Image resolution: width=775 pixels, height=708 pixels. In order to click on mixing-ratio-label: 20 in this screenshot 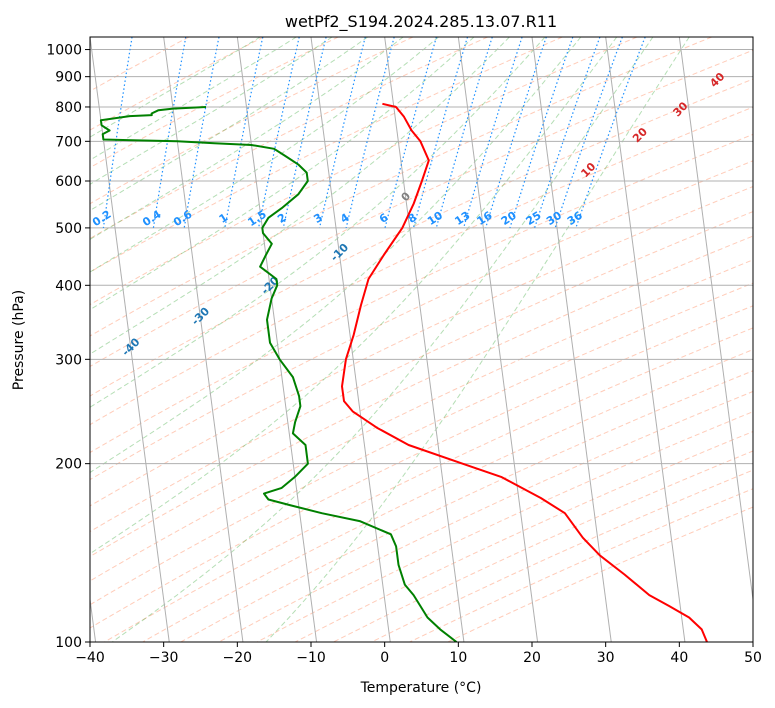, I will do `click(509, 218)`.